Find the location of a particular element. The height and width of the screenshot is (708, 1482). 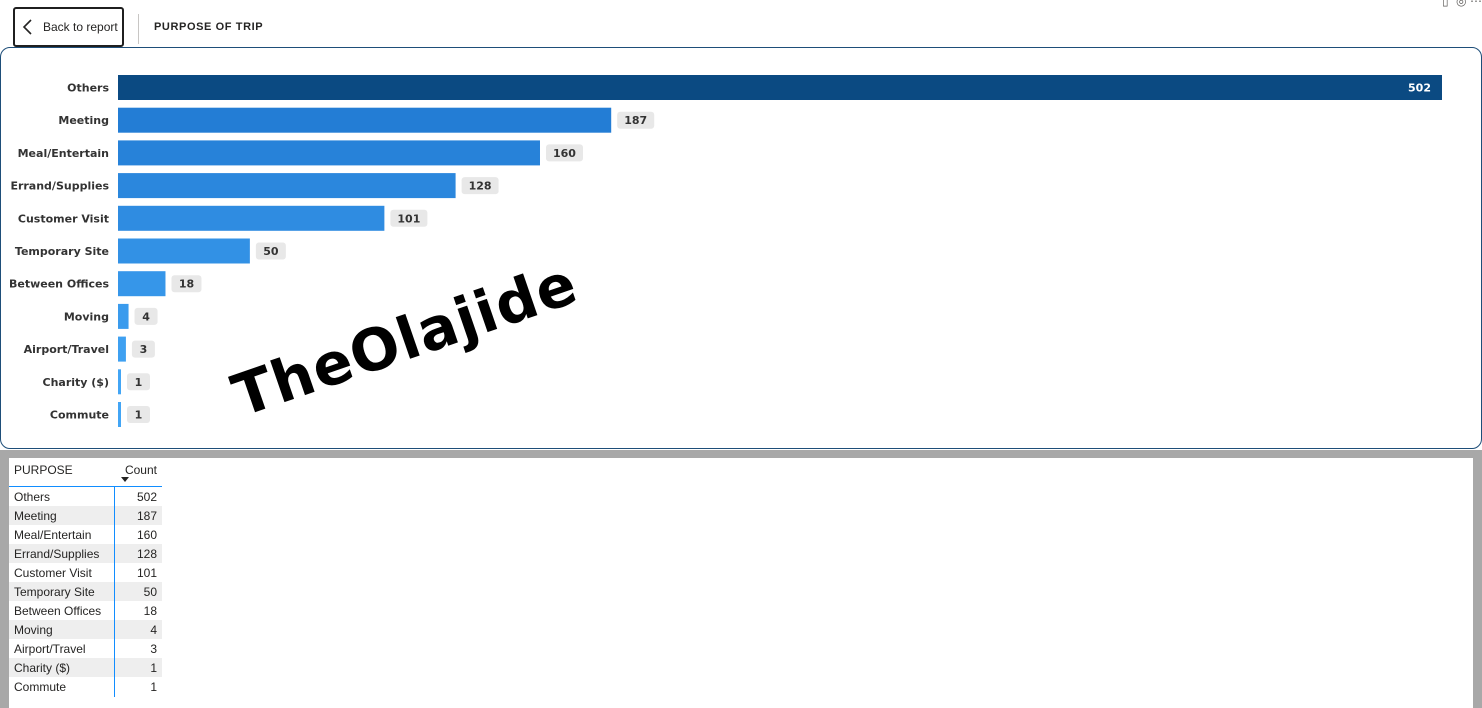

category-label: Temporary Site is located at coordinates (62, 251).